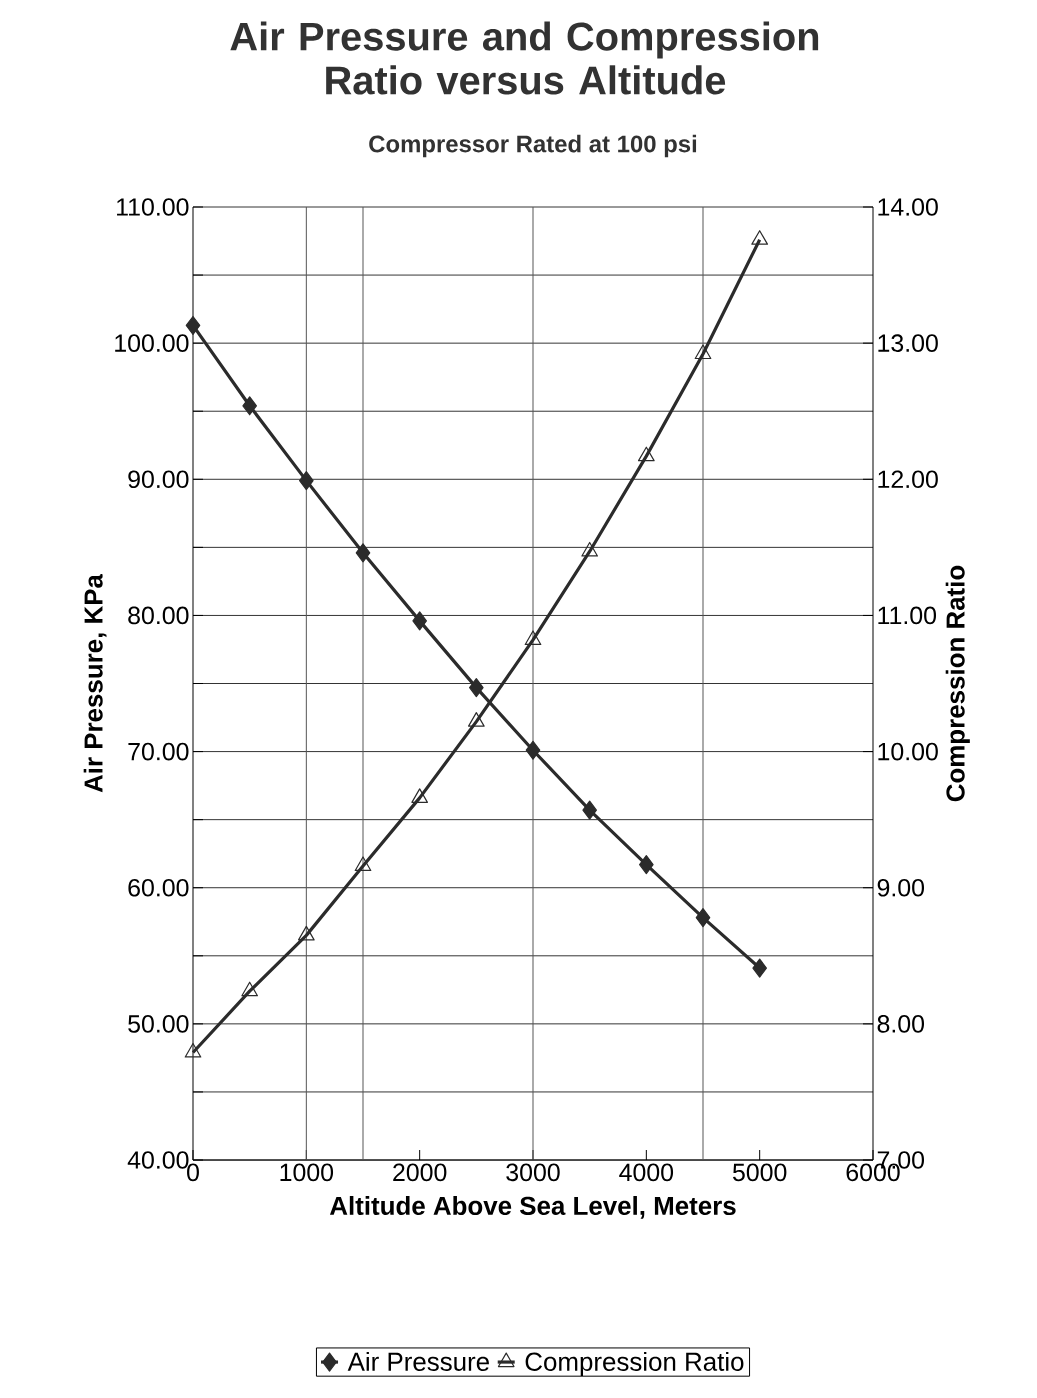  I want to click on legend-label: Air Pressure, so click(418, 1361).